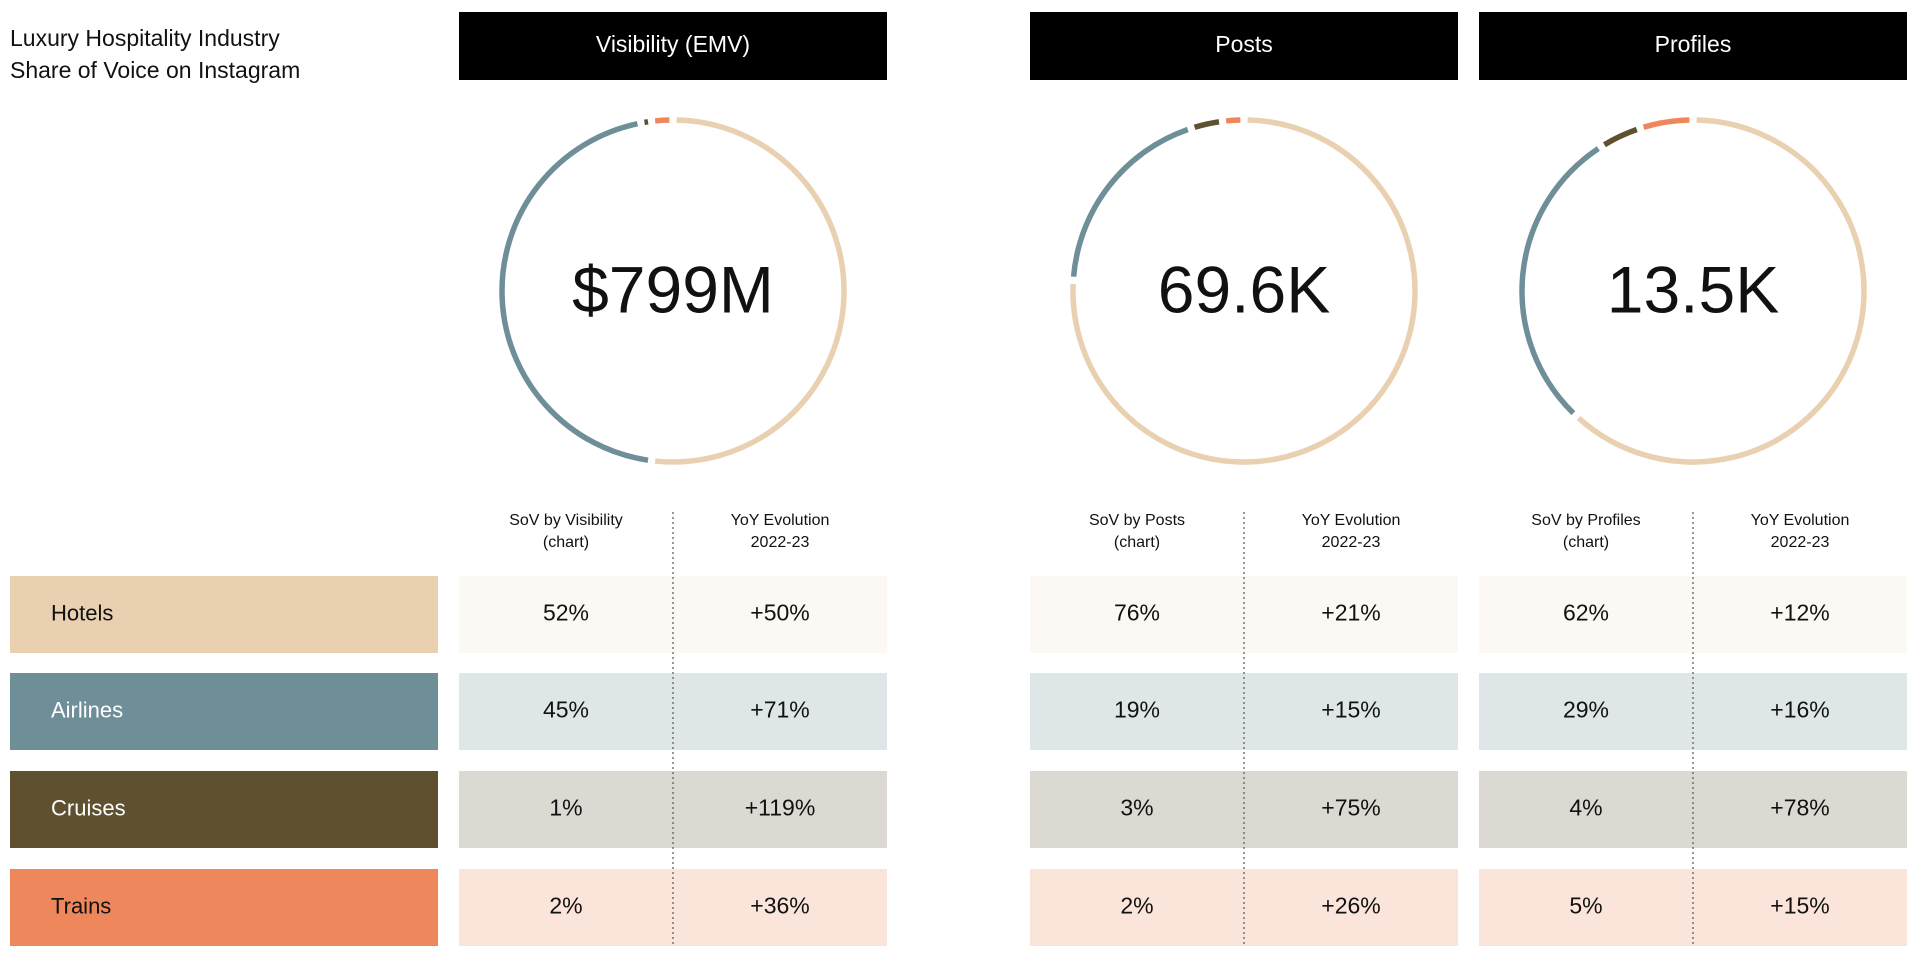  I want to click on column-title: Profiles, so click(1693, 44).